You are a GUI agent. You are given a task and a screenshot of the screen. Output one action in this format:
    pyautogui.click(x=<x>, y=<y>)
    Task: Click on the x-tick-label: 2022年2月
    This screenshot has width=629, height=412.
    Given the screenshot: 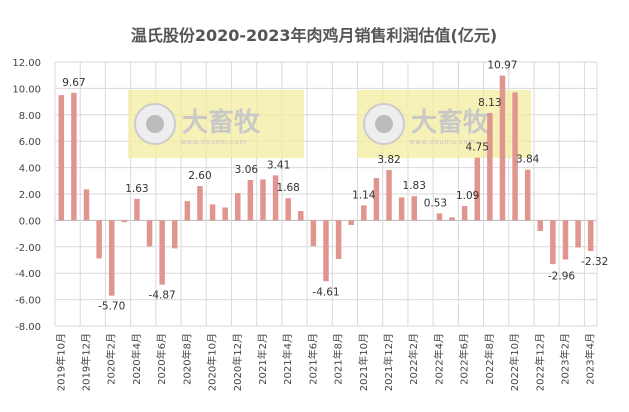 What is the action you would take?
    pyautogui.click(x=413, y=359)
    